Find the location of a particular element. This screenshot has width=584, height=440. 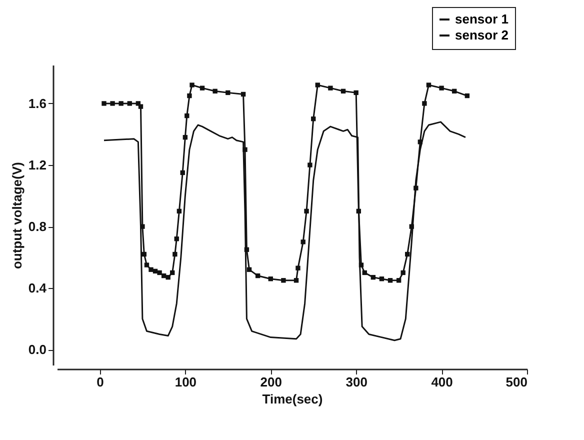

x-tick-label: 400 is located at coordinates (442, 382).